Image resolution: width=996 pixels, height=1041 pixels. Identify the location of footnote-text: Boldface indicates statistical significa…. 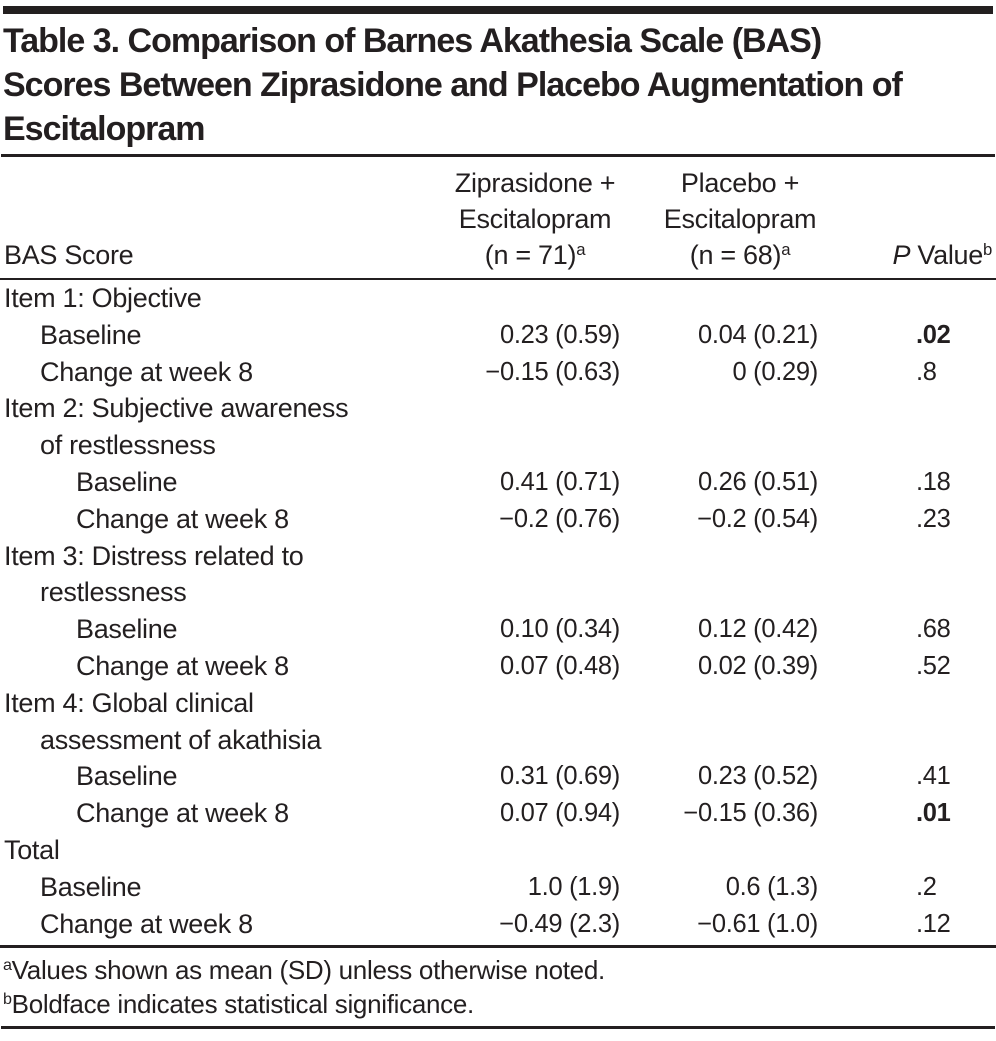
(243, 1004).